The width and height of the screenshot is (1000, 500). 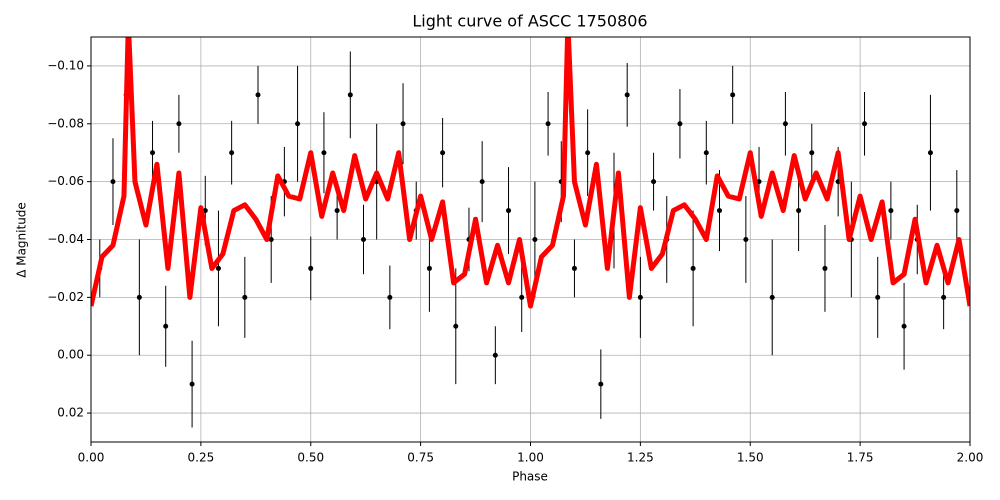 What do you see at coordinates (970, 458) in the screenshot?
I see `x-tick-label: 2.00` at bounding box center [970, 458].